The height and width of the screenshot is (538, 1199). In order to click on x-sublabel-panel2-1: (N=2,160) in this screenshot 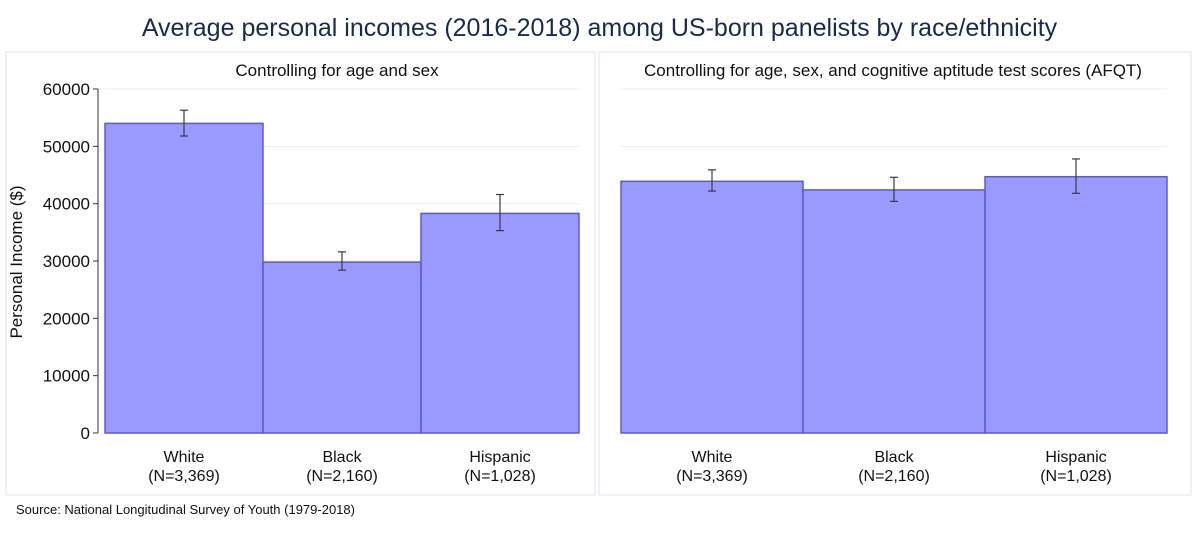, I will do `click(894, 476)`.